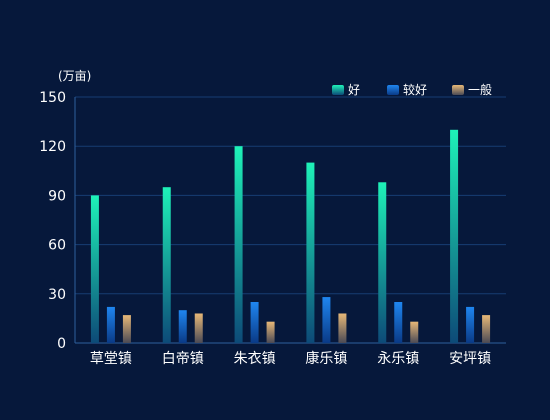  What do you see at coordinates (480, 89) in the screenshot?
I see `legend-label: 一般` at bounding box center [480, 89].